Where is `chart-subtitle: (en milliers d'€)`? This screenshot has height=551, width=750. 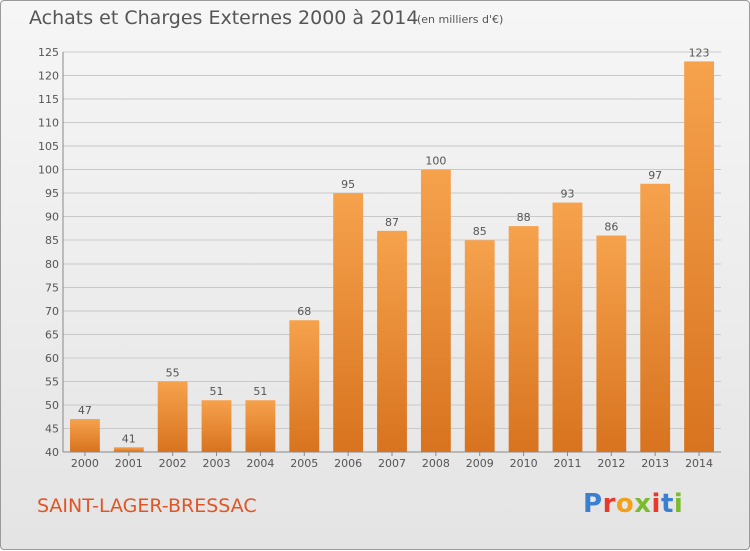 chart-subtitle: (en milliers d'€) is located at coordinates (460, 19).